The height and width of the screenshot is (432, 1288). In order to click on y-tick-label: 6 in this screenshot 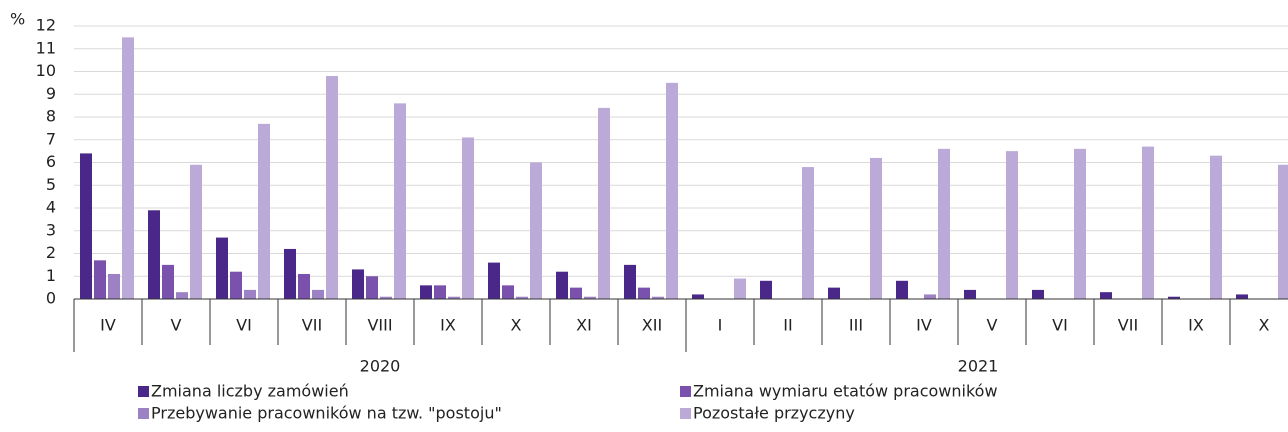, I will do `click(51, 161)`.